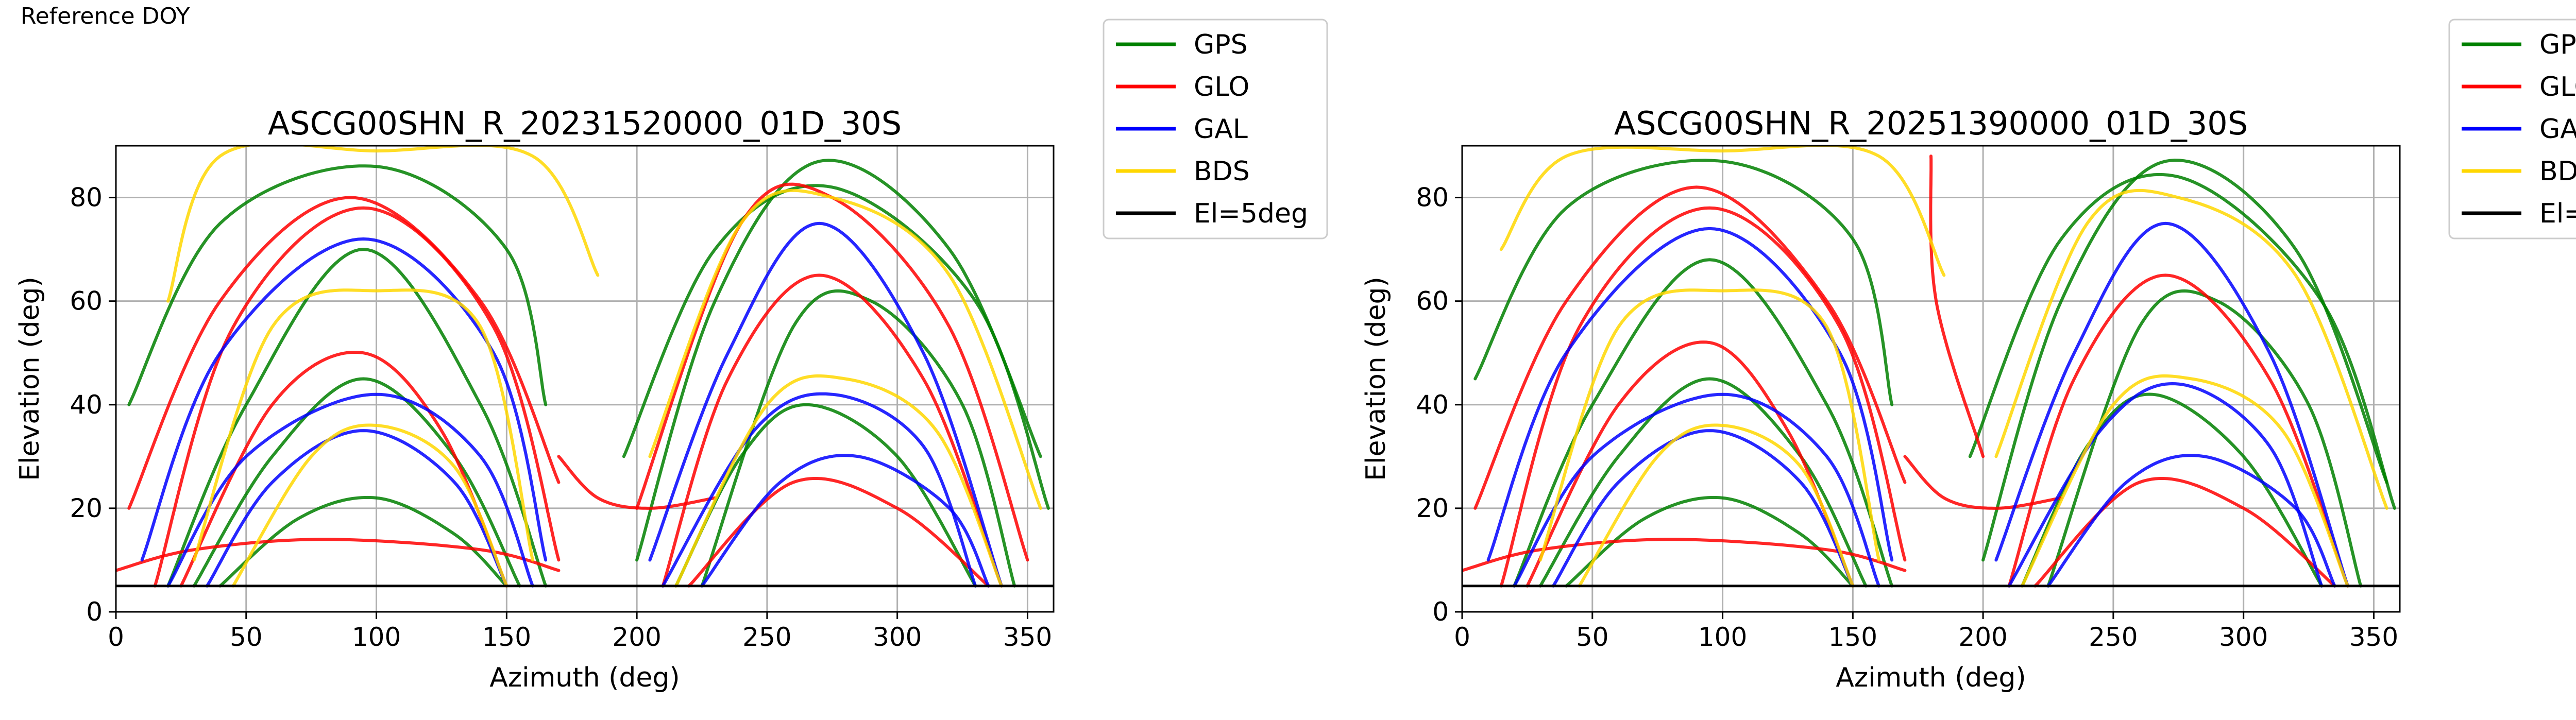 Image resolution: width=2576 pixels, height=720 pixels. What do you see at coordinates (897, 637) in the screenshot?
I see `x-tick-label: 300` at bounding box center [897, 637].